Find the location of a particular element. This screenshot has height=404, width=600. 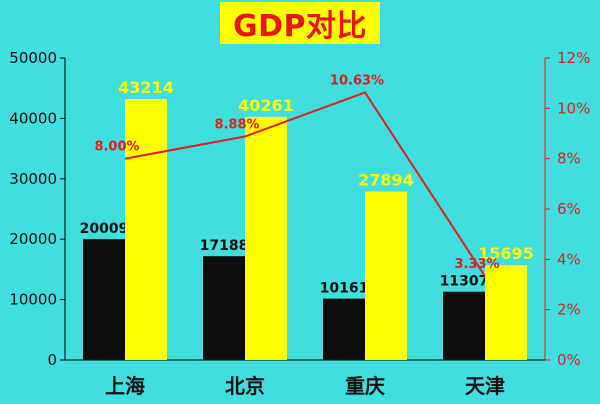

bar-series1-label: 20009 is located at coordinates (104, 229).